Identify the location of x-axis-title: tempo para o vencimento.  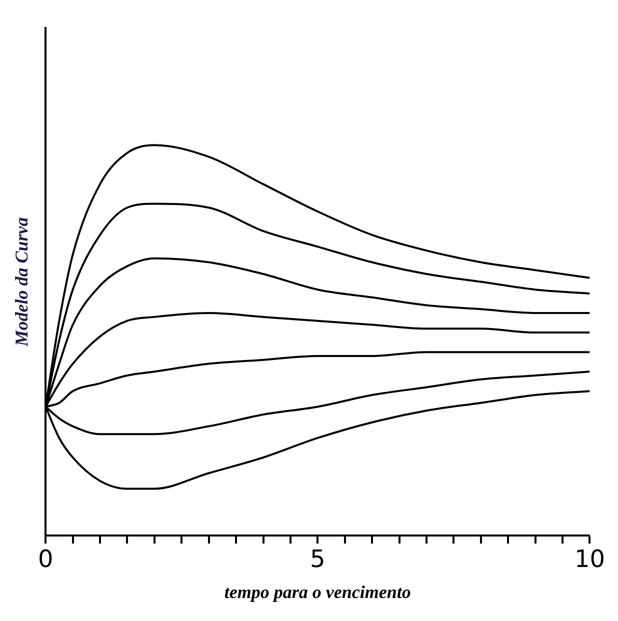
(317, 592).